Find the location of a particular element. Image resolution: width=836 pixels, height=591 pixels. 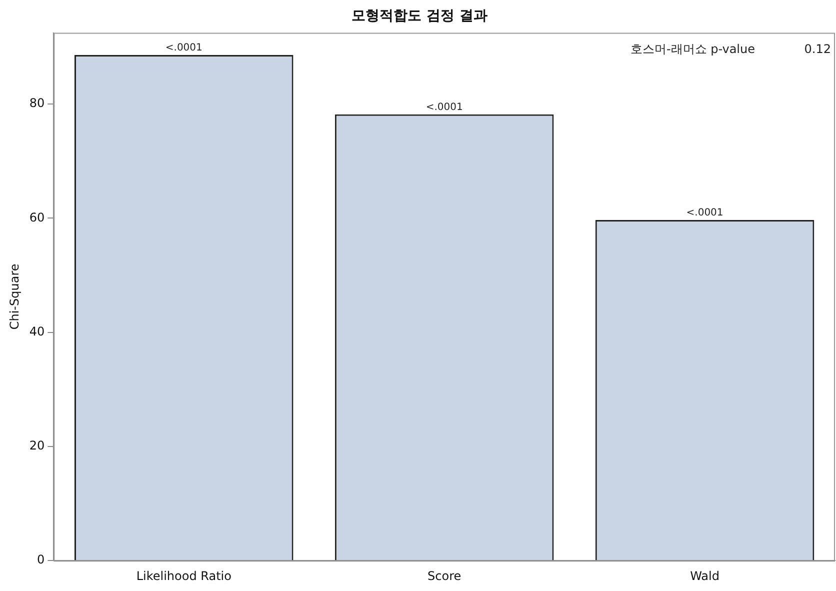

annotation: 호스머-래머쇼 p-value is located at coordinates (692, 49).